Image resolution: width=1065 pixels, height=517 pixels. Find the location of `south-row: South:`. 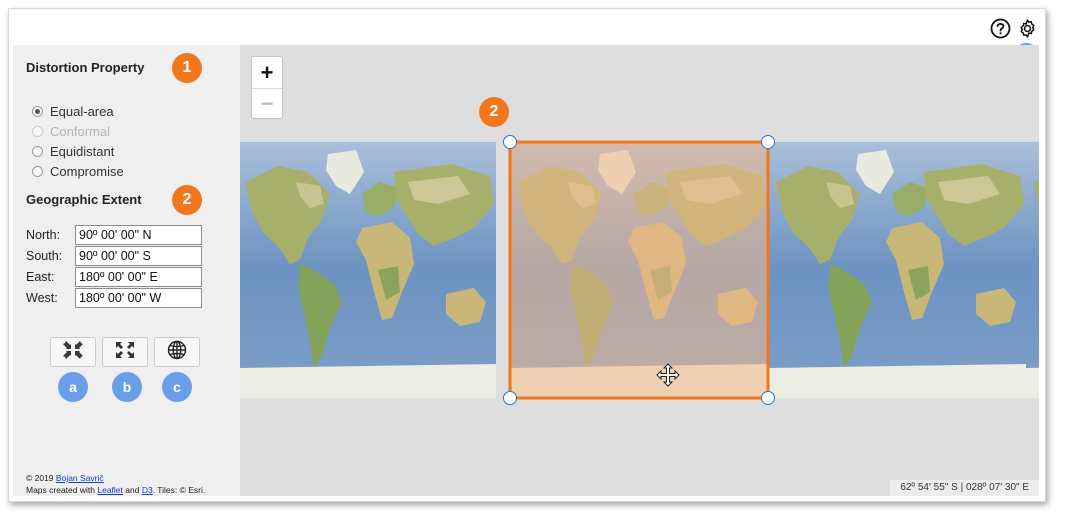

south-row: South: is located at coordinates (114, 255).